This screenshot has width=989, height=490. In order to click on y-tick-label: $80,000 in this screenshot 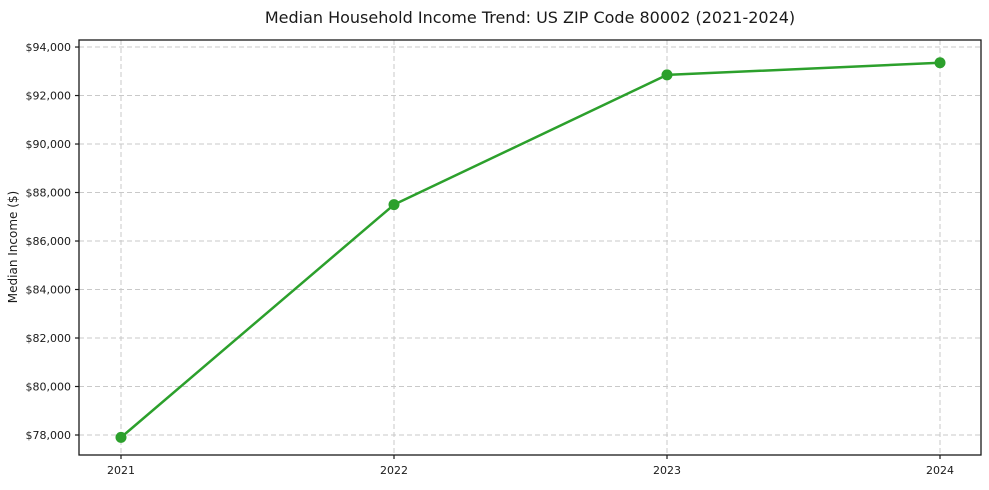, I will do `click(49, 387)`.